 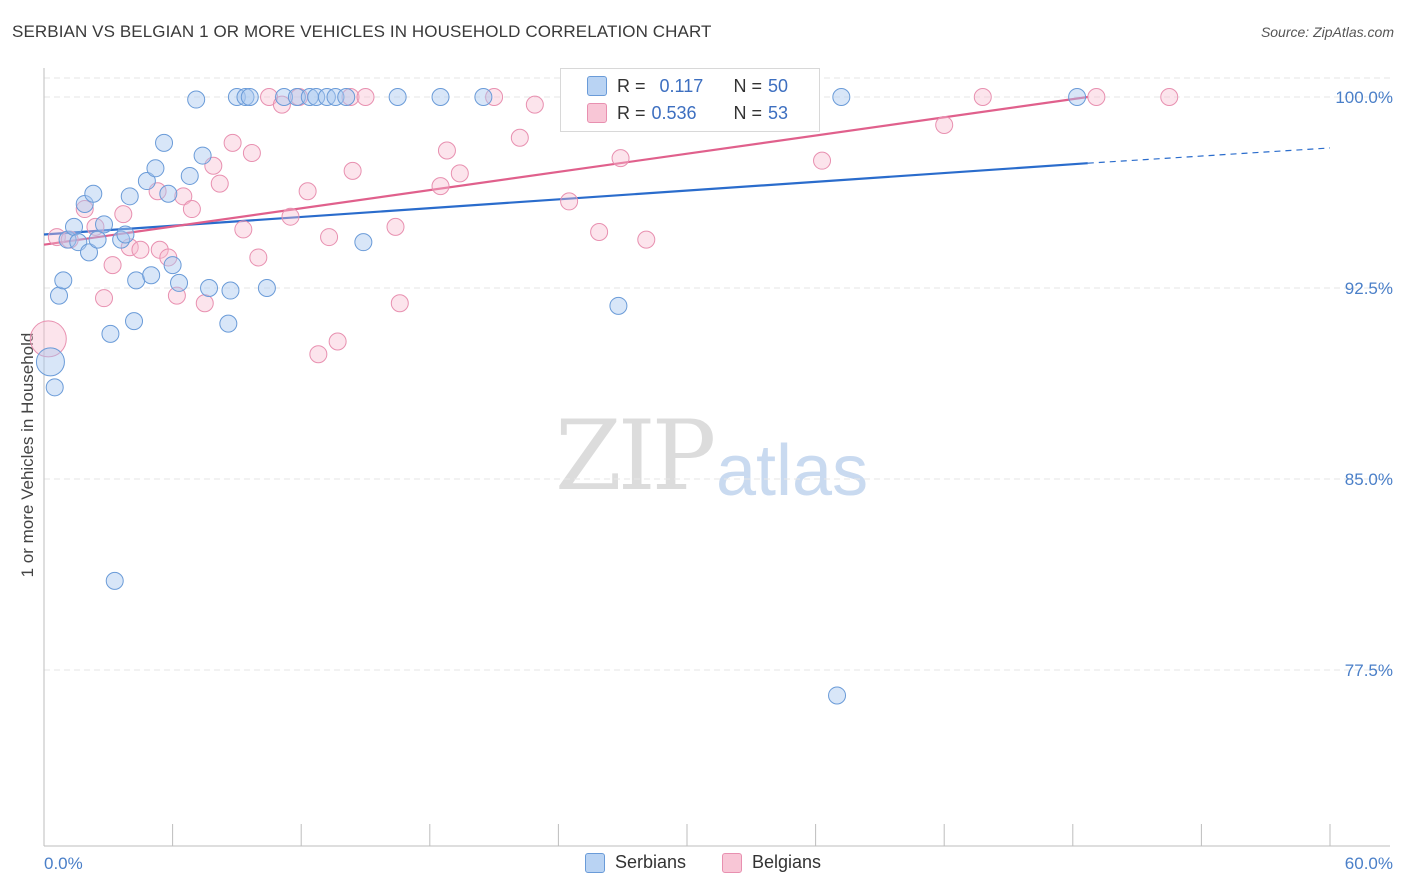 I want to click on legend-row-serbians: R = 0.117 N = 50, so click(x=687, y=86).